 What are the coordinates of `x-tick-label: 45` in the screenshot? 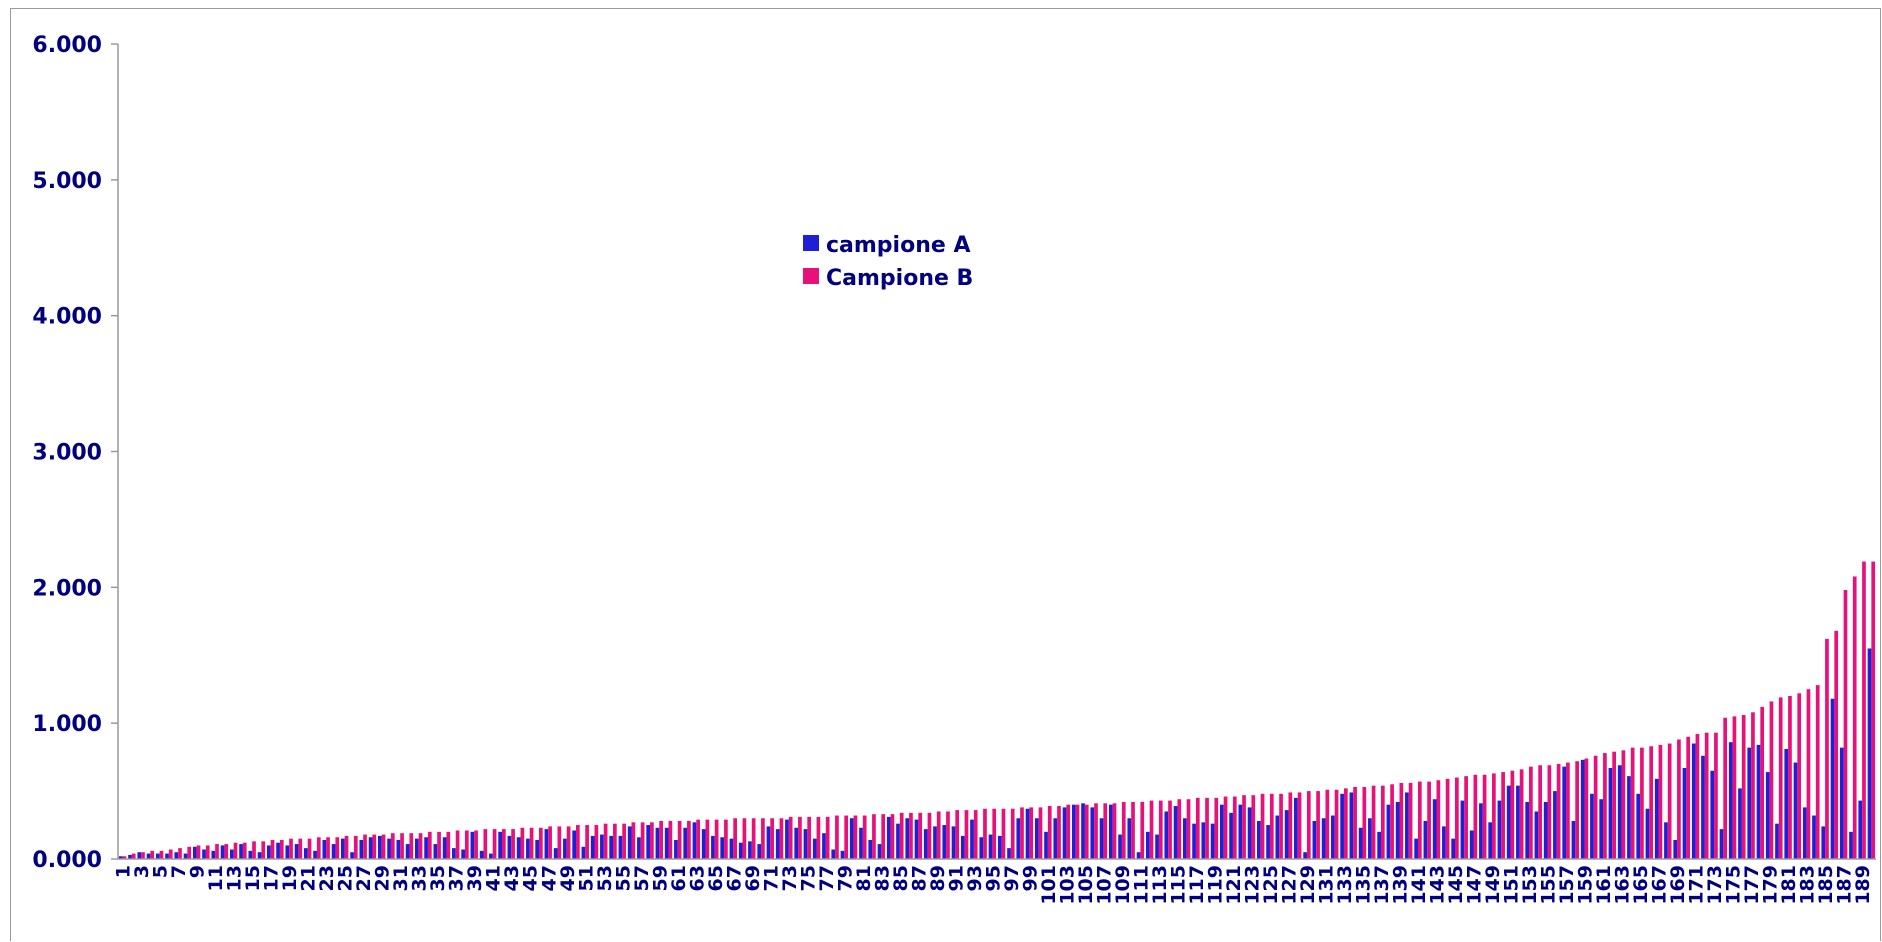 It's located at (531, 878).